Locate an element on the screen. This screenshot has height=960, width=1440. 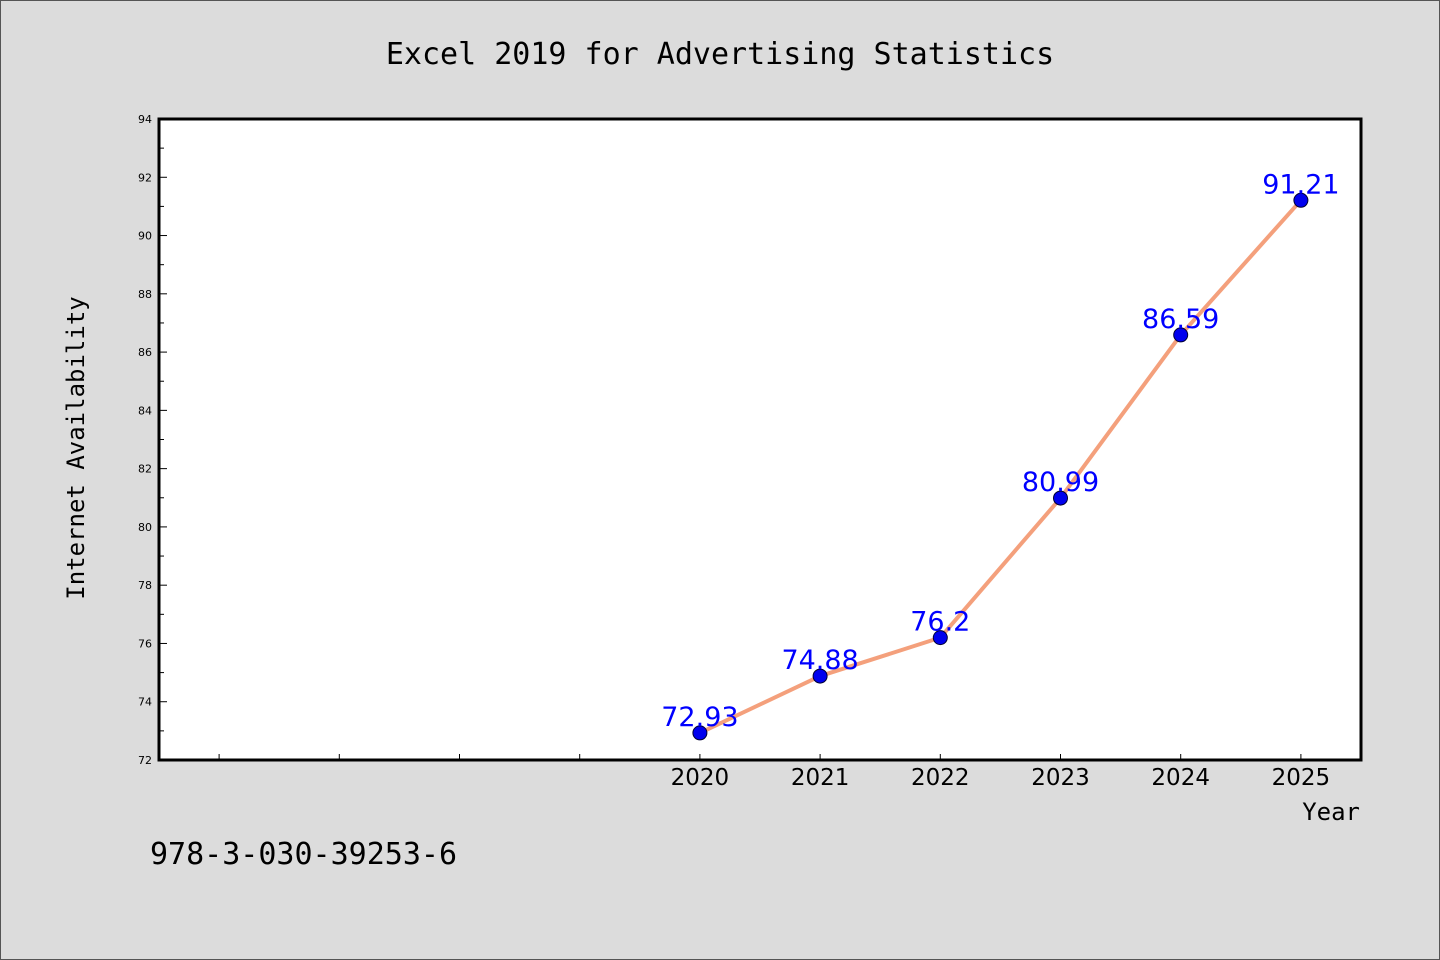
data-label: 91.21 is located at coordinates (1300, 184).